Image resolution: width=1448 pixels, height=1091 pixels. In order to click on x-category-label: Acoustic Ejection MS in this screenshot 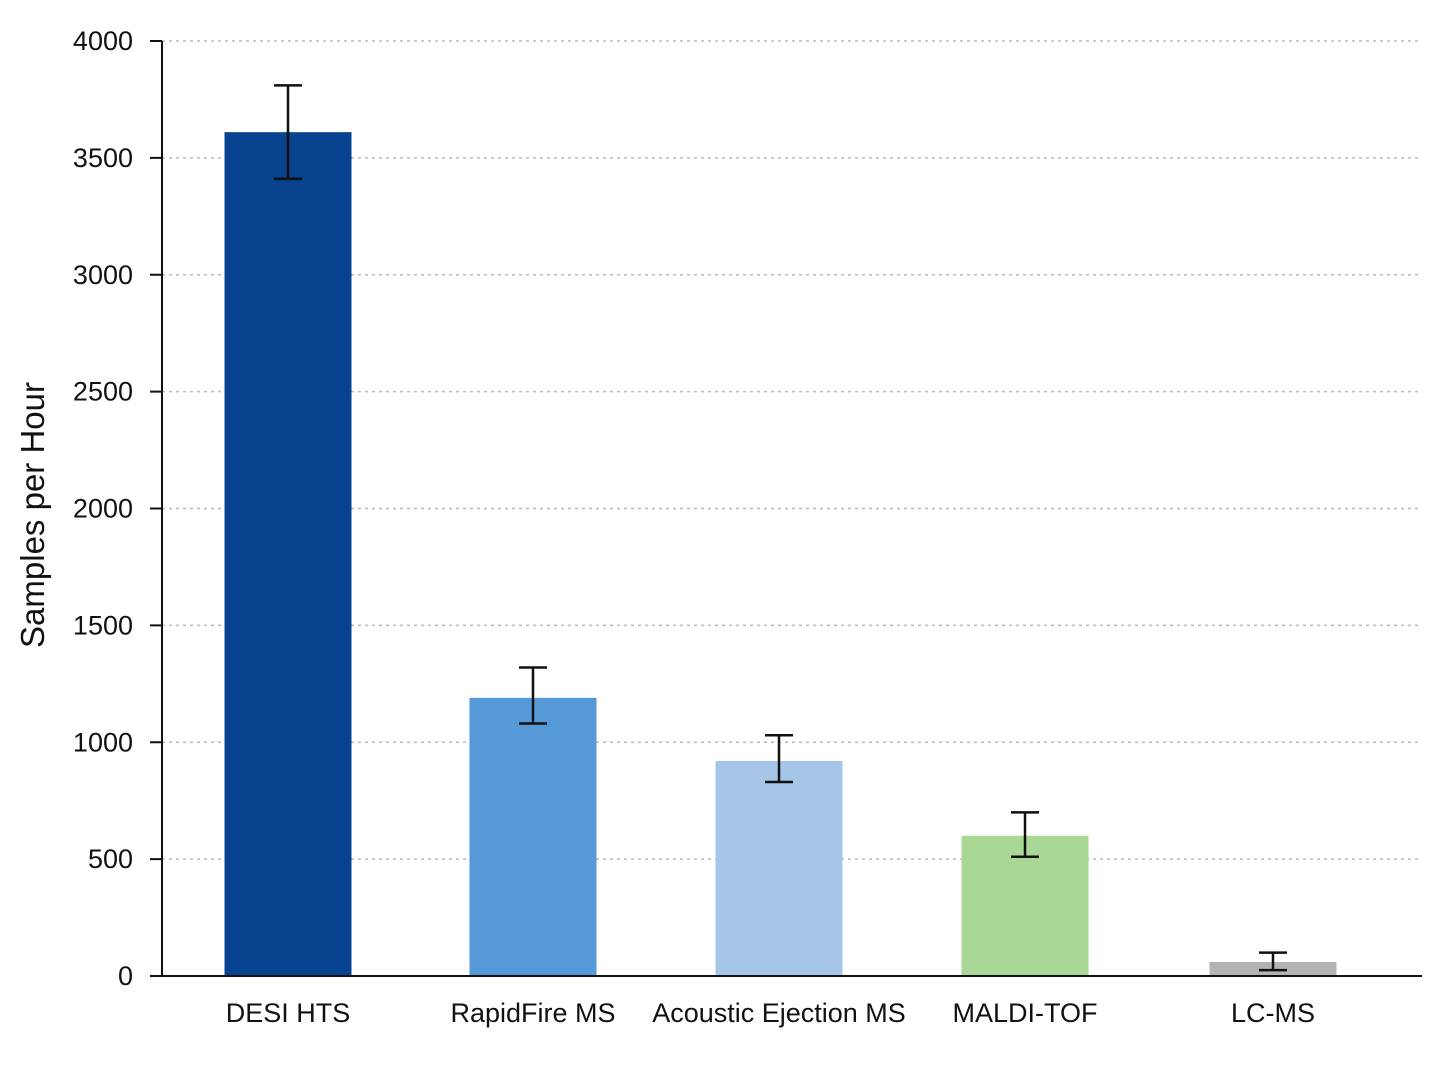, I will do `click(779, 1013)`.